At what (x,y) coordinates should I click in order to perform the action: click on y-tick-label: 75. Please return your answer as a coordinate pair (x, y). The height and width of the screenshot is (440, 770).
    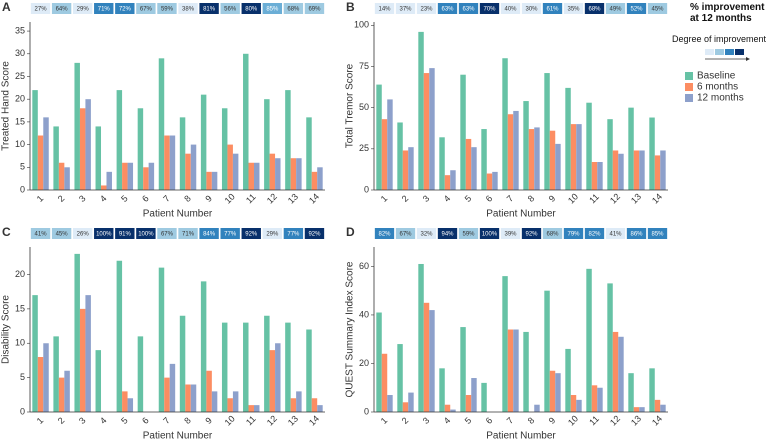
    Looking at the image, I should click on (364, 66).